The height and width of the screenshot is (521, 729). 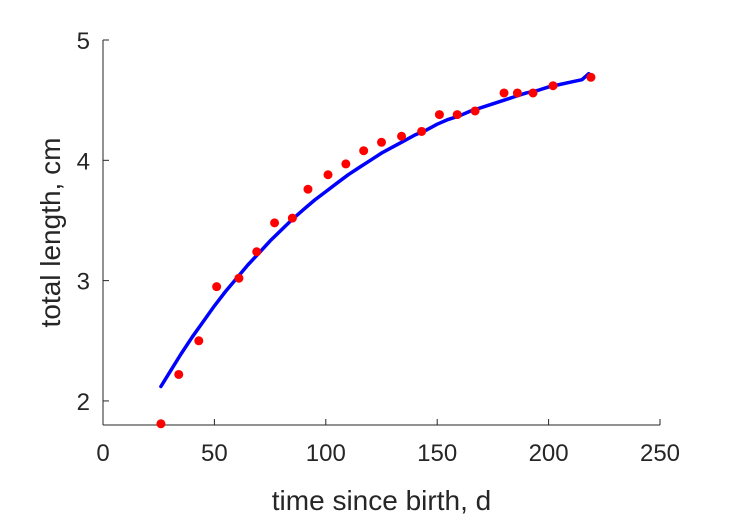 What do you see at coordinates (549, 453) in the screenshot?
I see `x-tick-label: 200` at bounding box center [549, 453].